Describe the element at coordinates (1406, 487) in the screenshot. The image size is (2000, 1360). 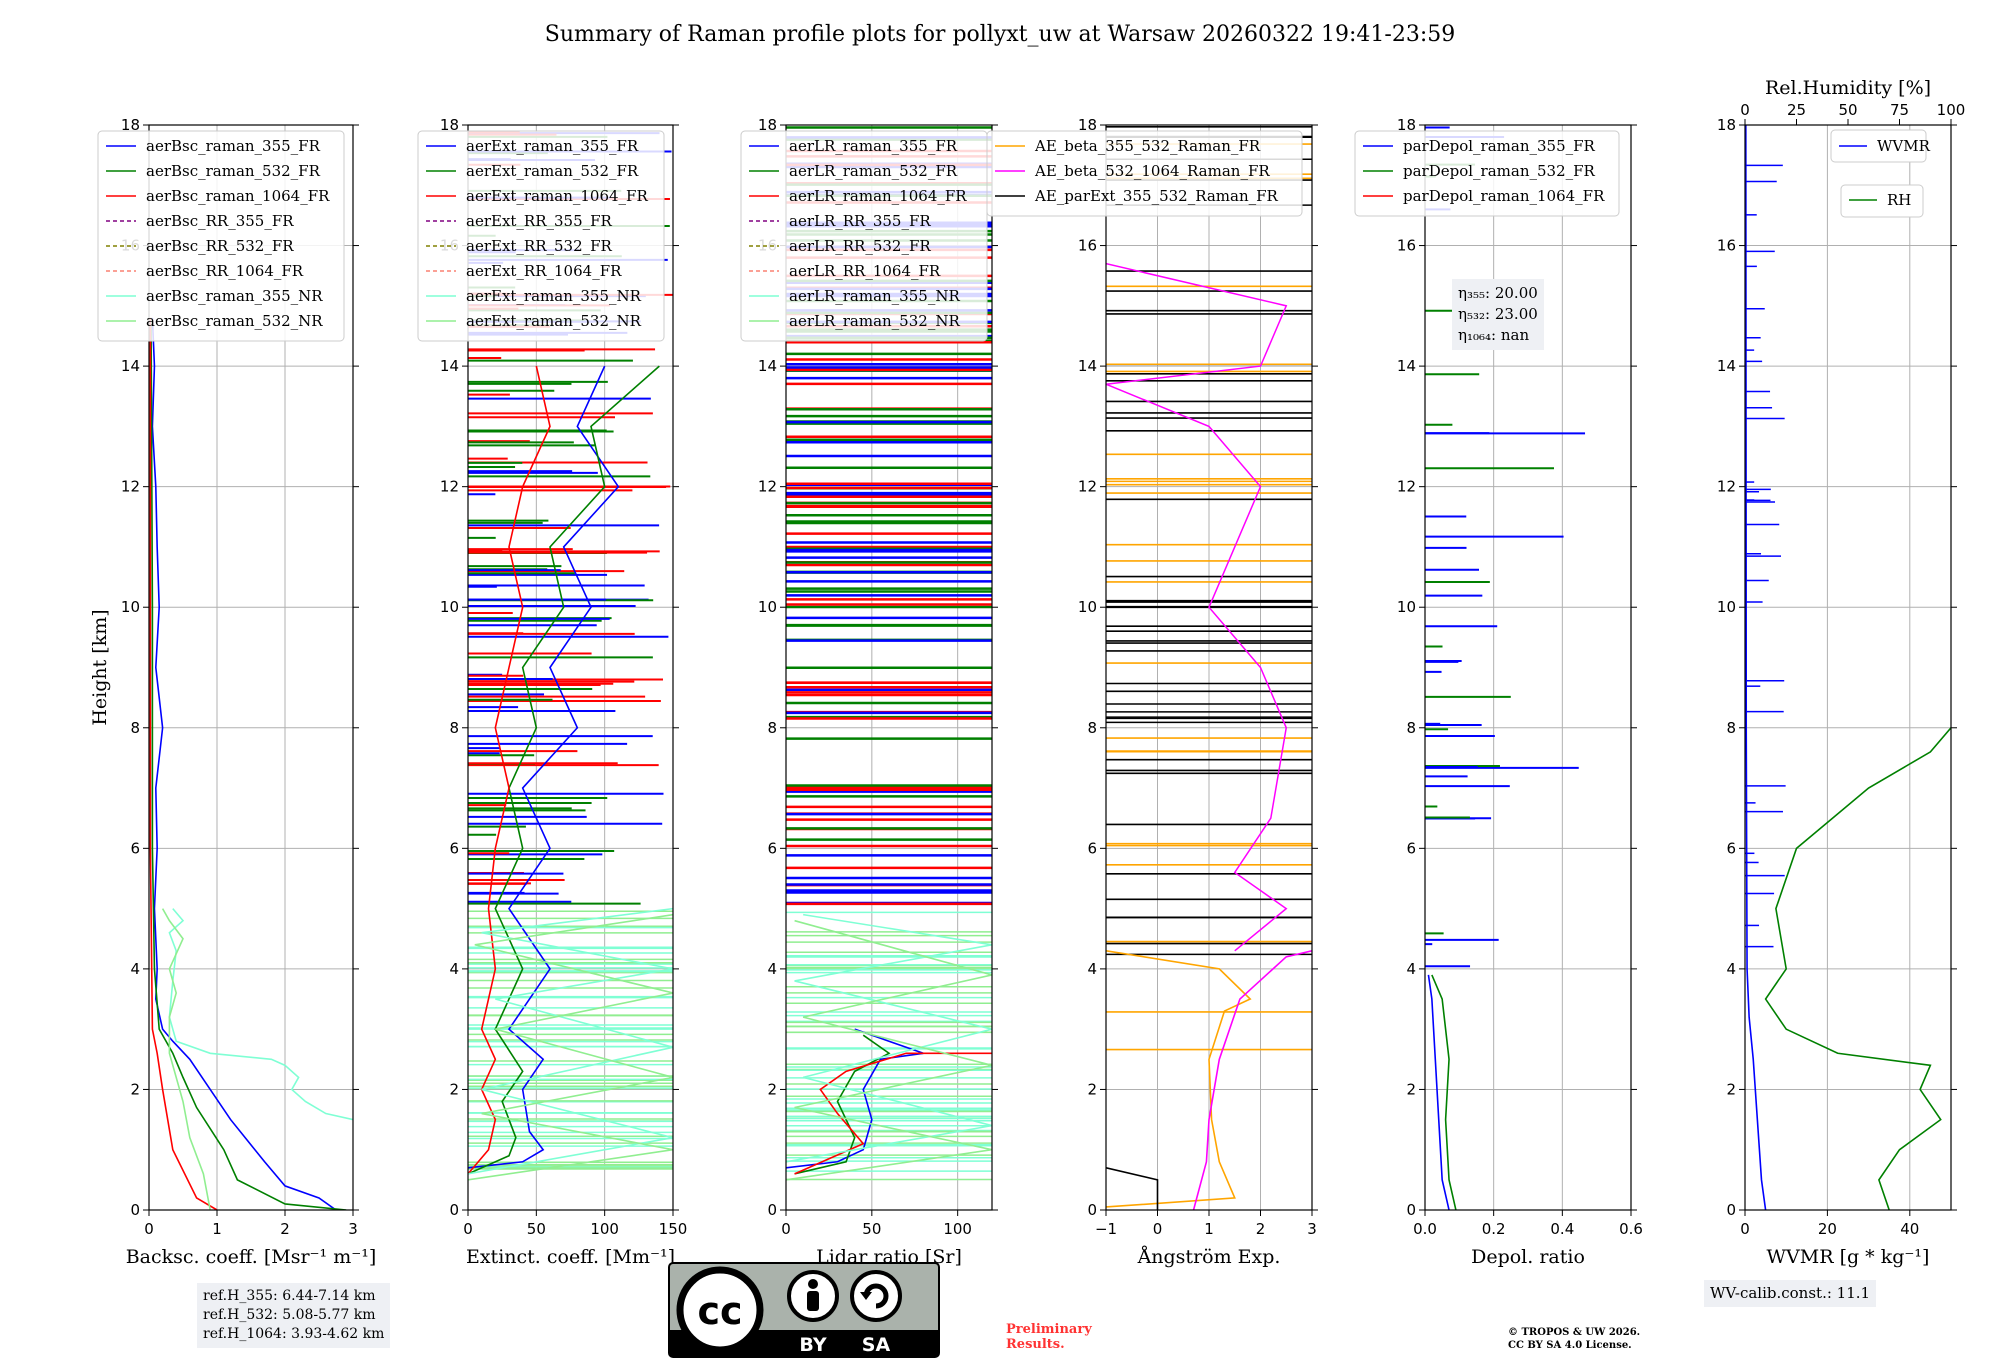
I see `ytick-label-4-6: 12` at that location.